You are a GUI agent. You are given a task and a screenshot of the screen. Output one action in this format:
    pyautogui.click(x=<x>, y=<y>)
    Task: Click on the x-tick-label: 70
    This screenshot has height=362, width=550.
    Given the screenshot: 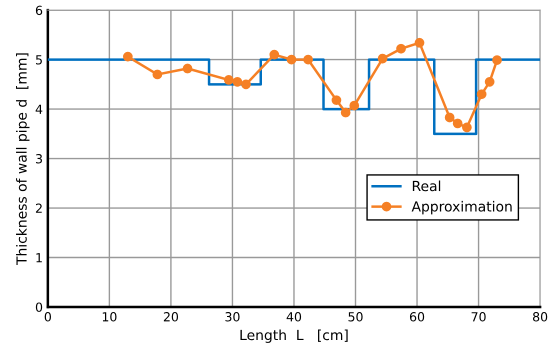 What is the action you would take?
    pyautogui.click(x=479, y=317)
    